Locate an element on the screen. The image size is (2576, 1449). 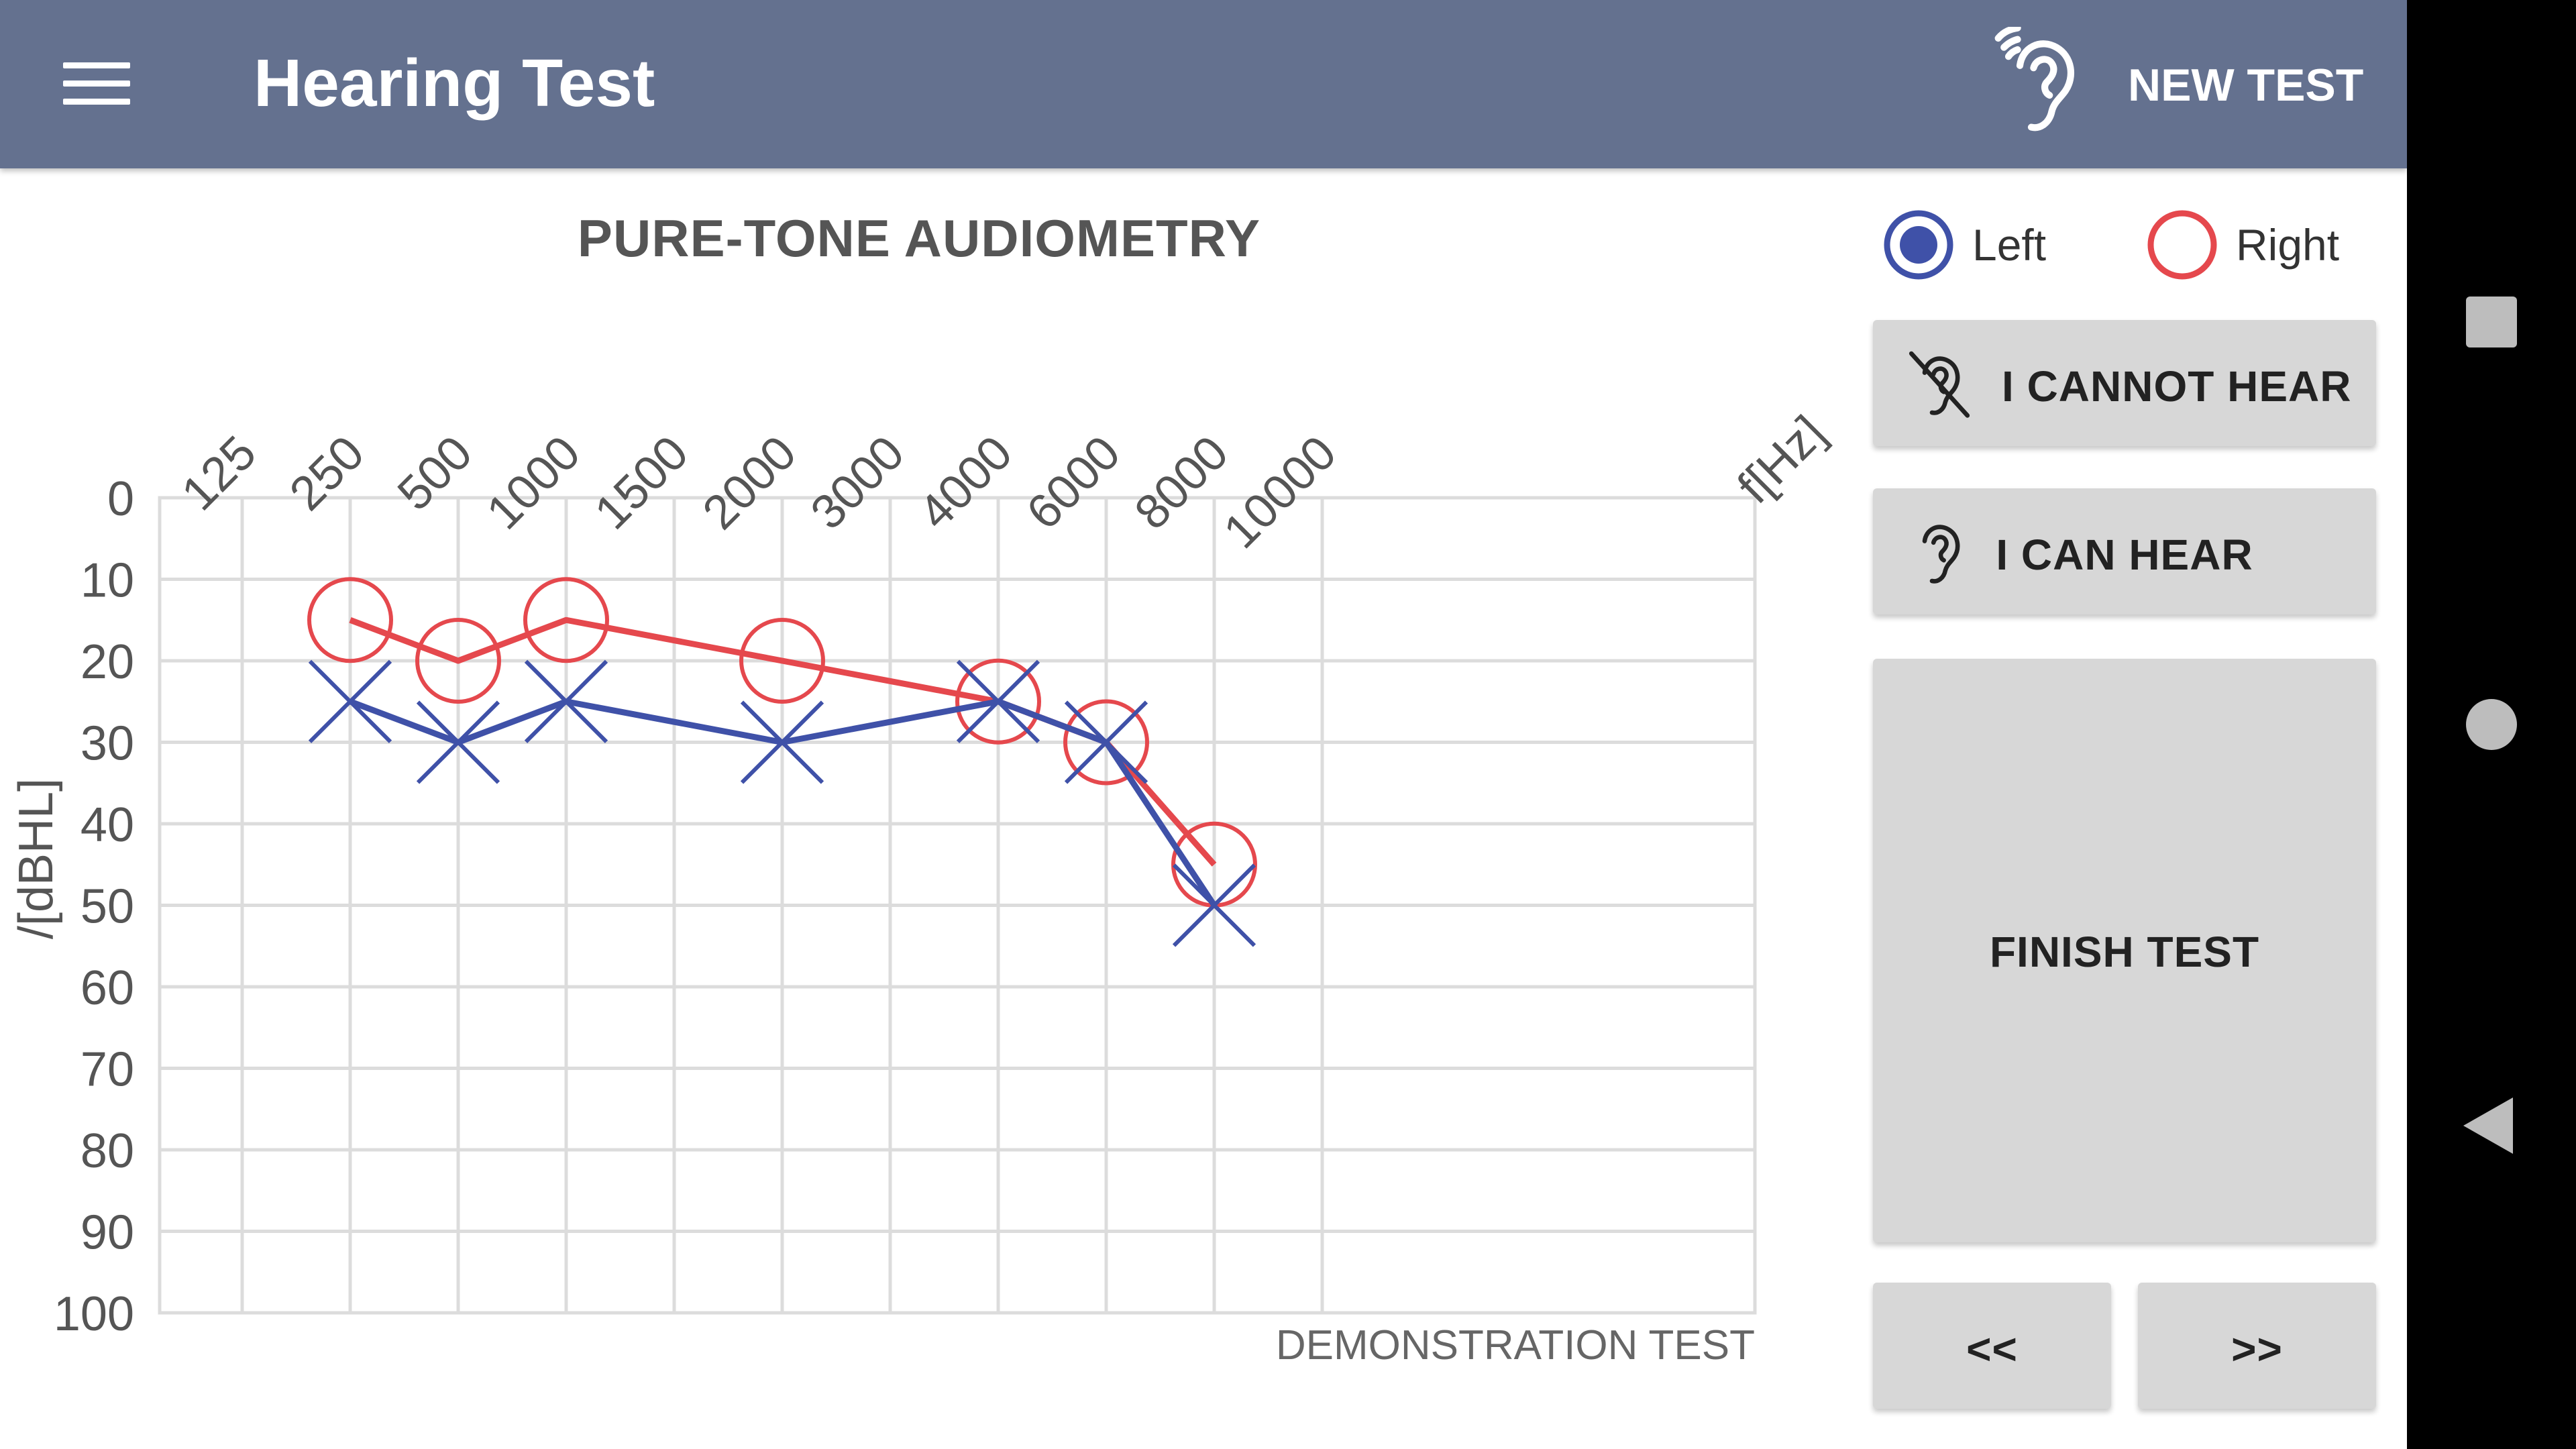
radio-selected-icon is located at coordinates (1918, 245).